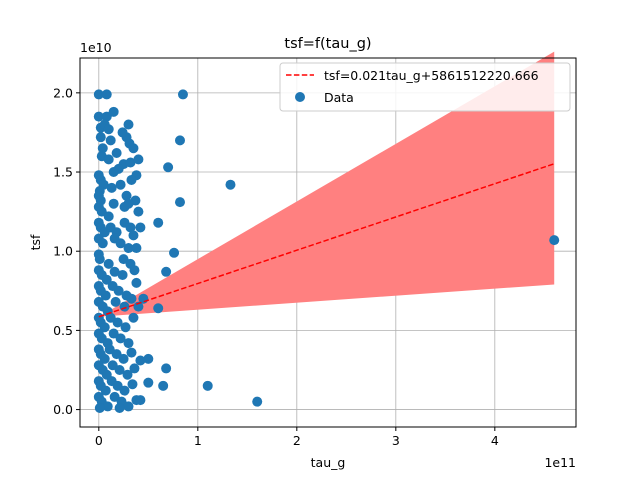 This screenshot has height=480, width=640. I want to click on legend: tsf=0.021tau_g+5861512220.666 Data, so click(425, 87).